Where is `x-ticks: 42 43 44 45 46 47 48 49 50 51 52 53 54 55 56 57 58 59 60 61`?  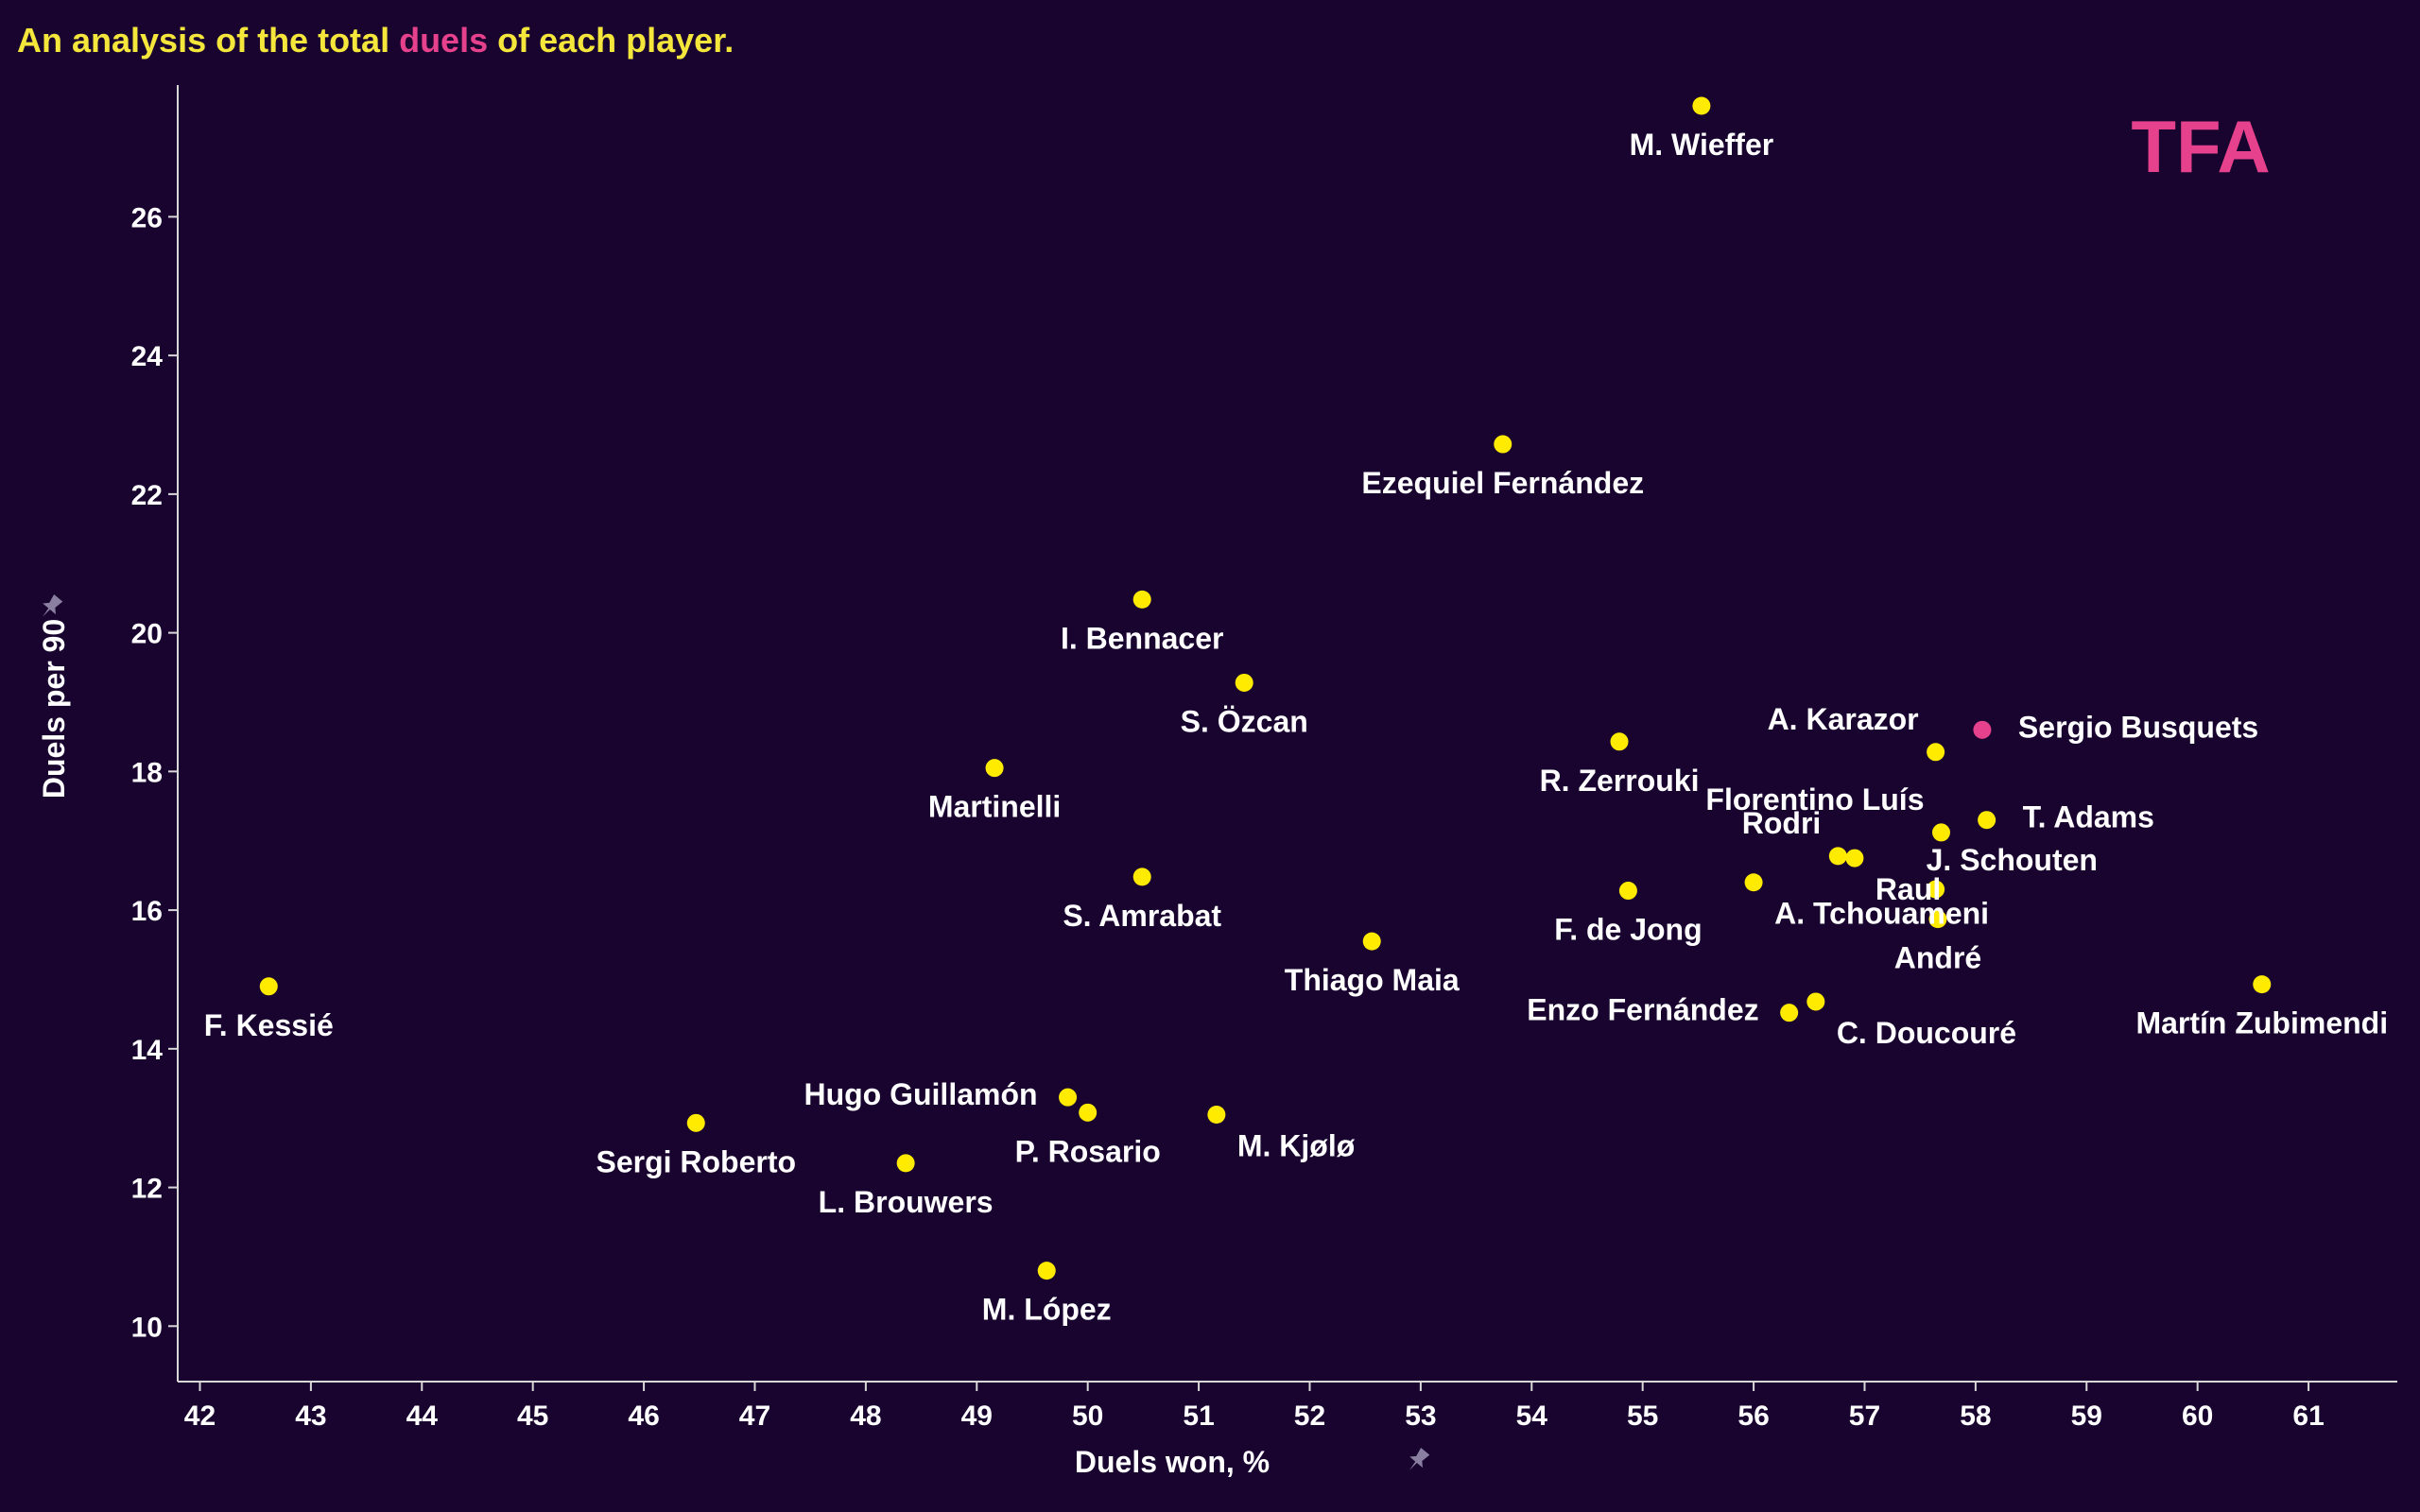 x-ticks: 42 43 44 45 46 47 48 49 50 51 52 53 54 55 56 57 58 59 60 61 is located at coordinates (1254, 1407).